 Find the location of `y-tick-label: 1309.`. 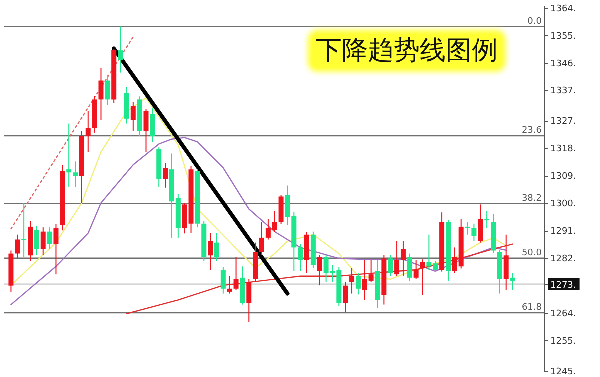

y-tick-label: 1309. is located at coordinates (563, 177).